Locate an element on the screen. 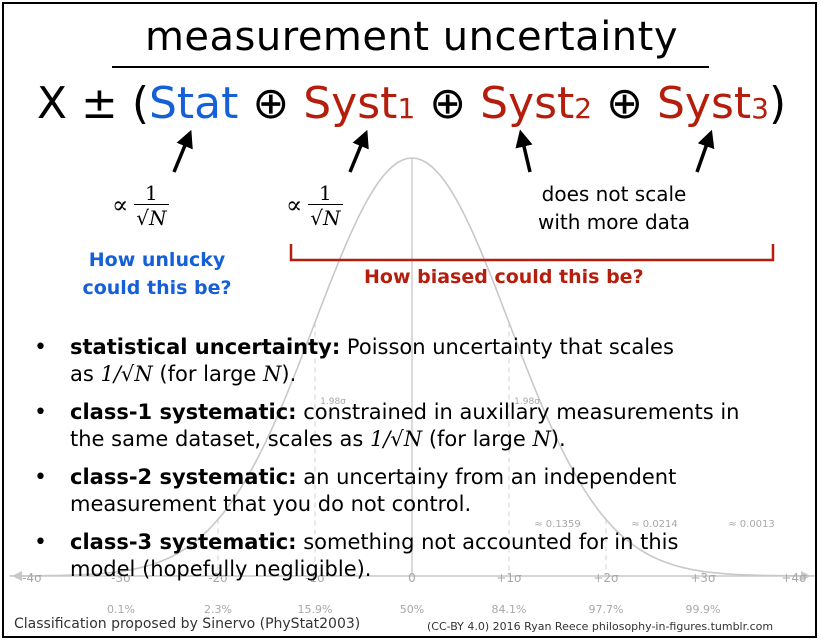  area-fraction-label: ≈ 0.0013 is located at coordinates (751, 524).